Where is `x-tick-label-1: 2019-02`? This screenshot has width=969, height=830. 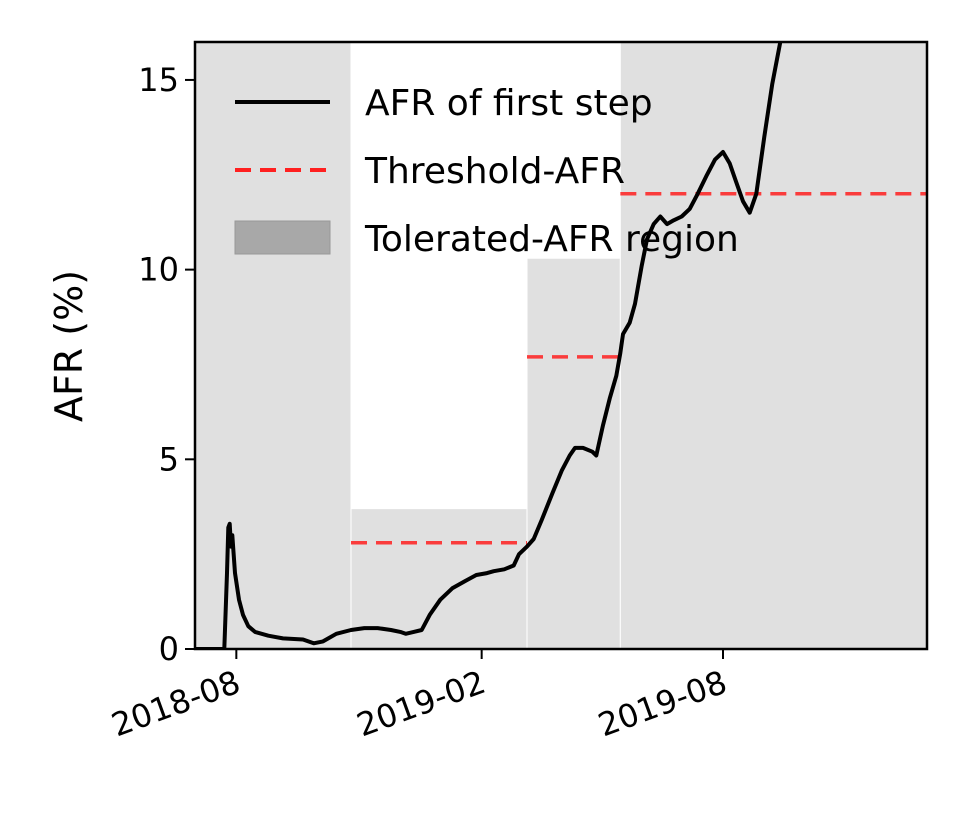 x-tick-label-1: 2019-02 is located at coordinates (421, 703).